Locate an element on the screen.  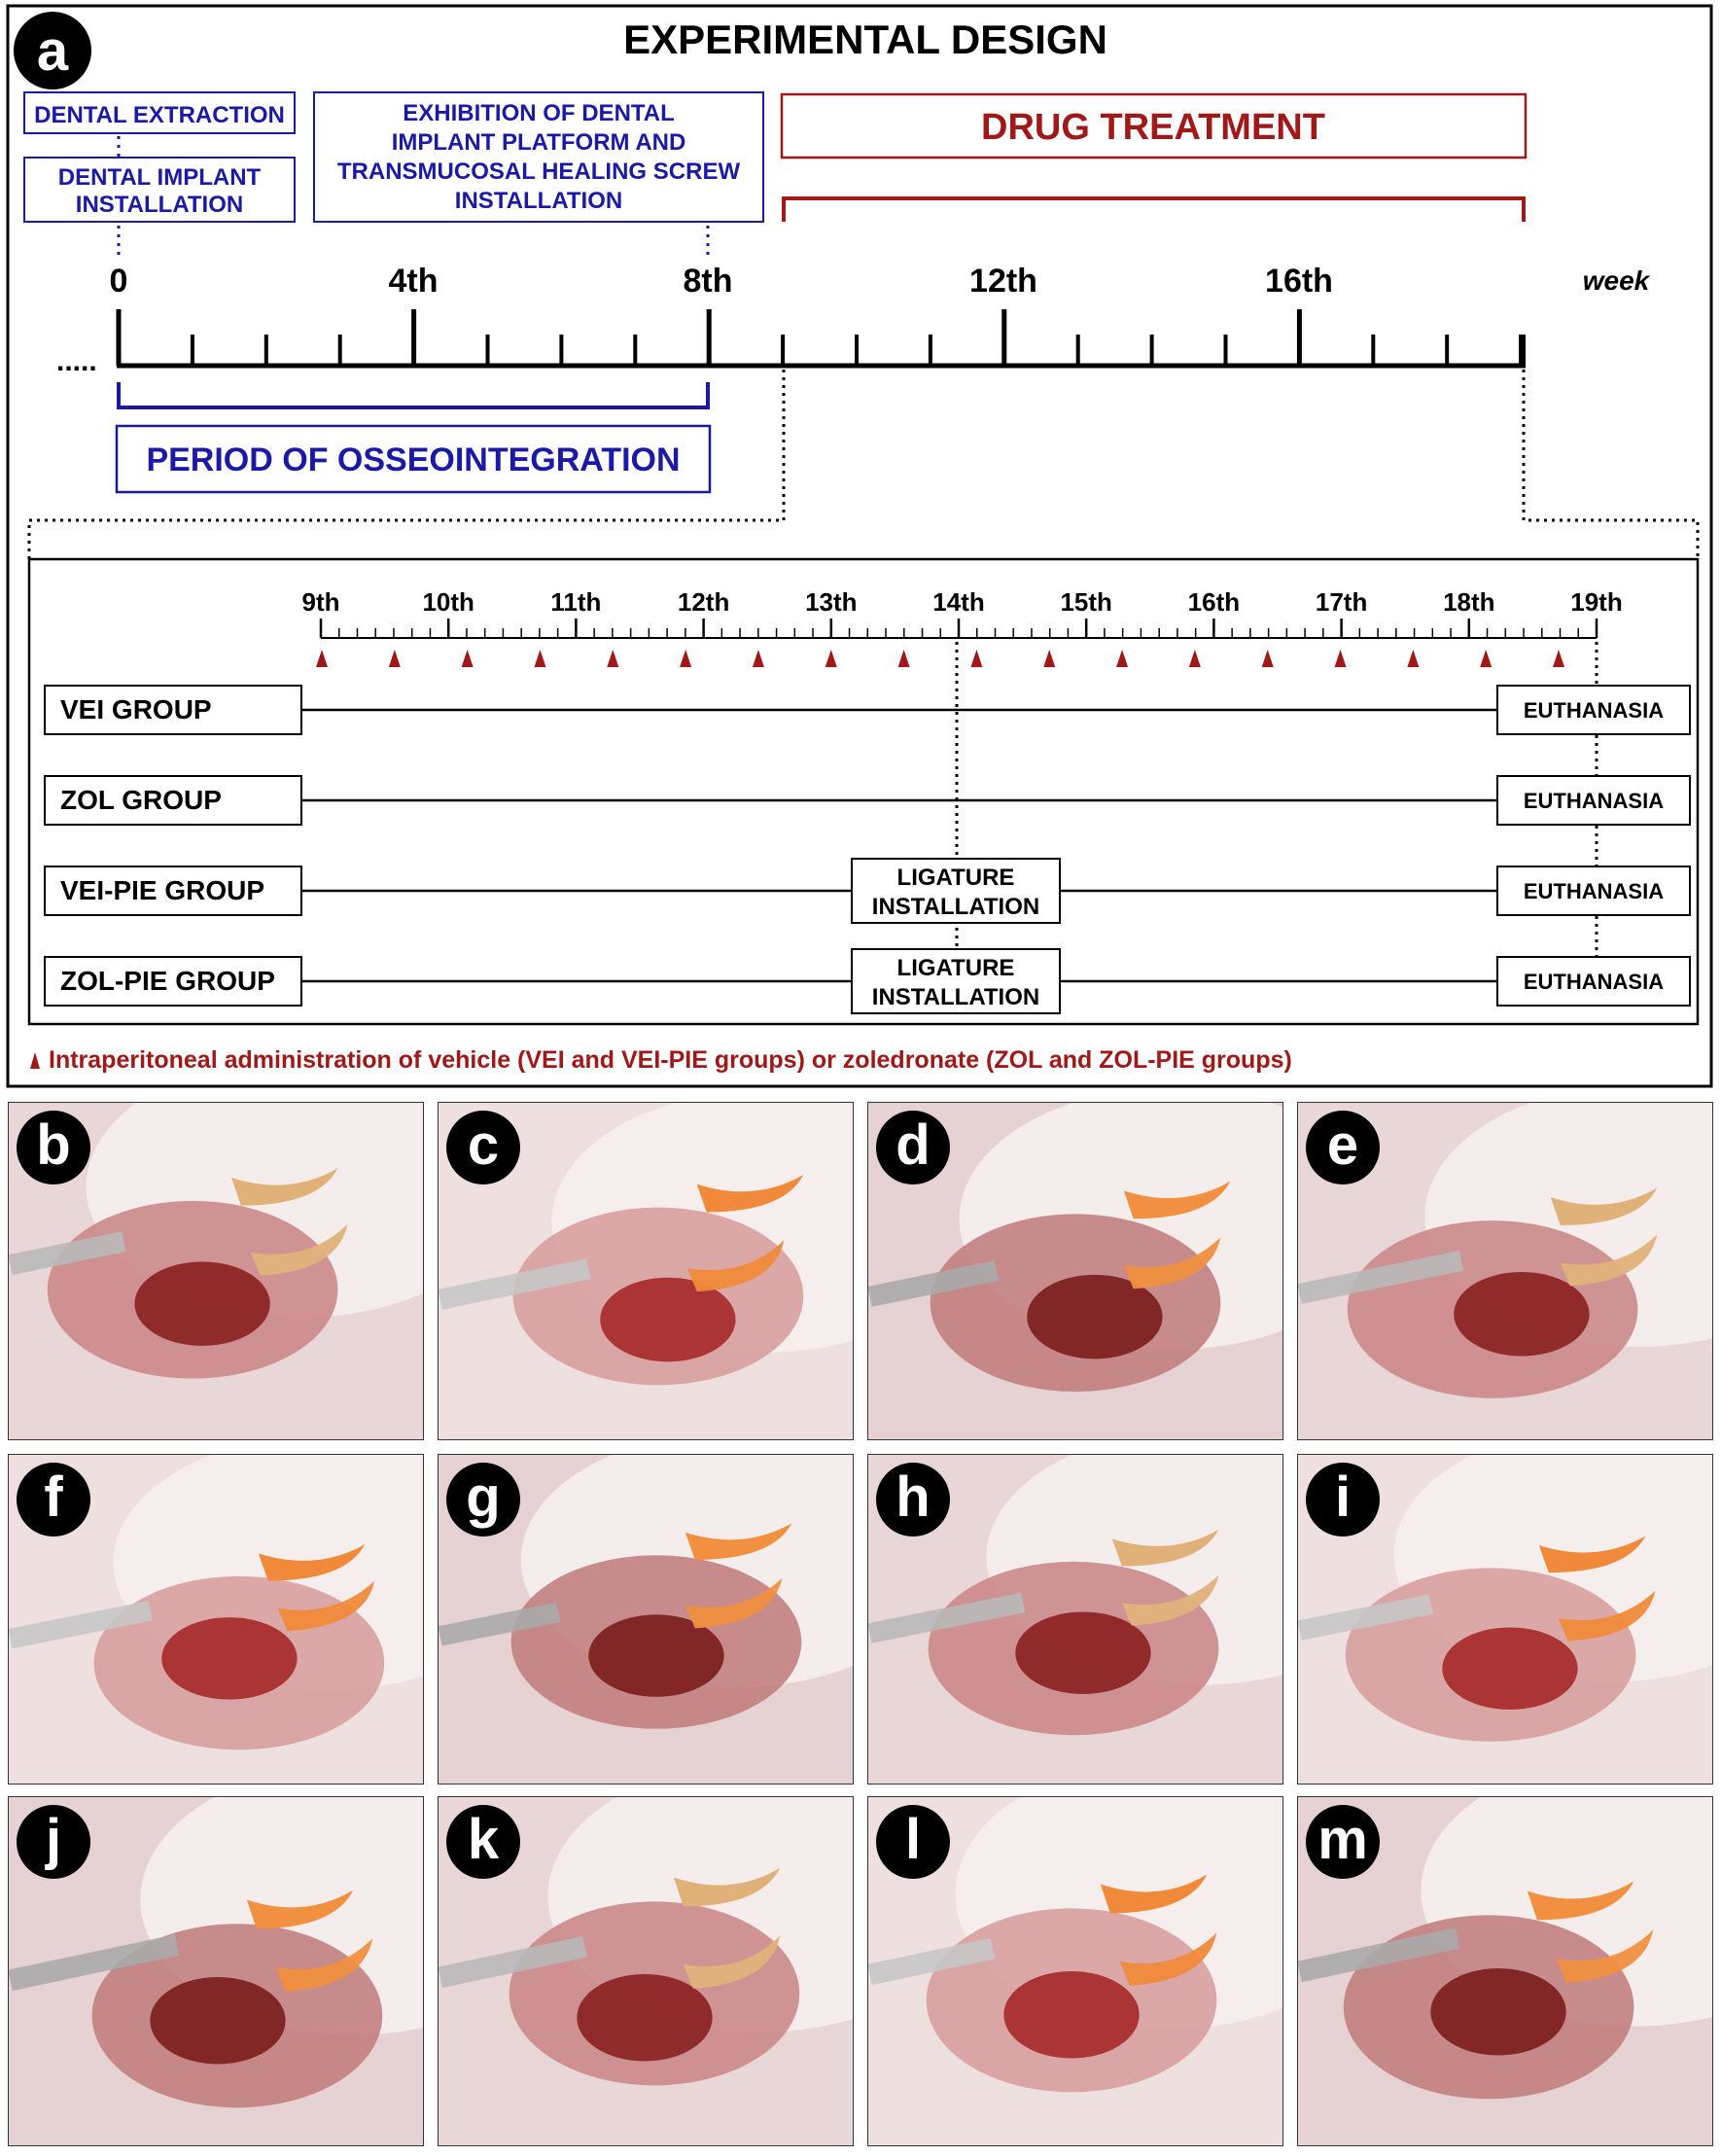
photo-label-d: d is located at coordinates (913, 1147).